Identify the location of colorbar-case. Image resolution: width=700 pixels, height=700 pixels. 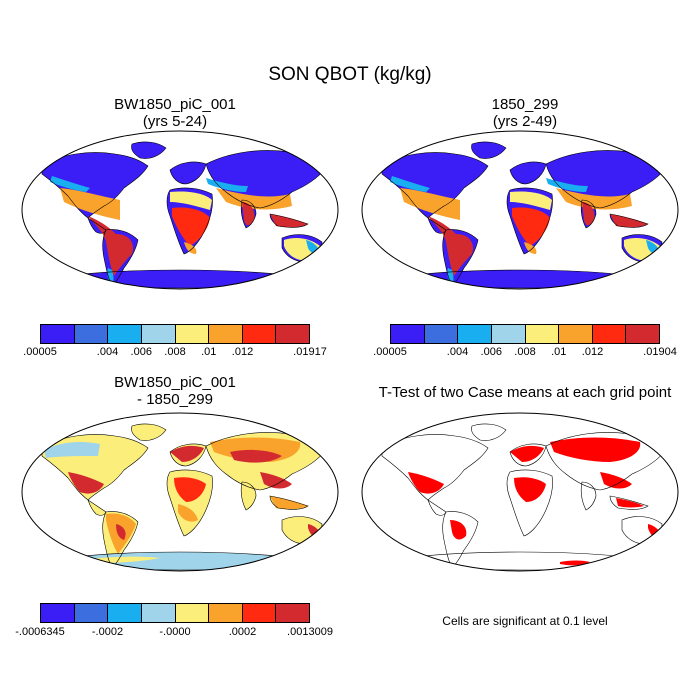
(175, 334).